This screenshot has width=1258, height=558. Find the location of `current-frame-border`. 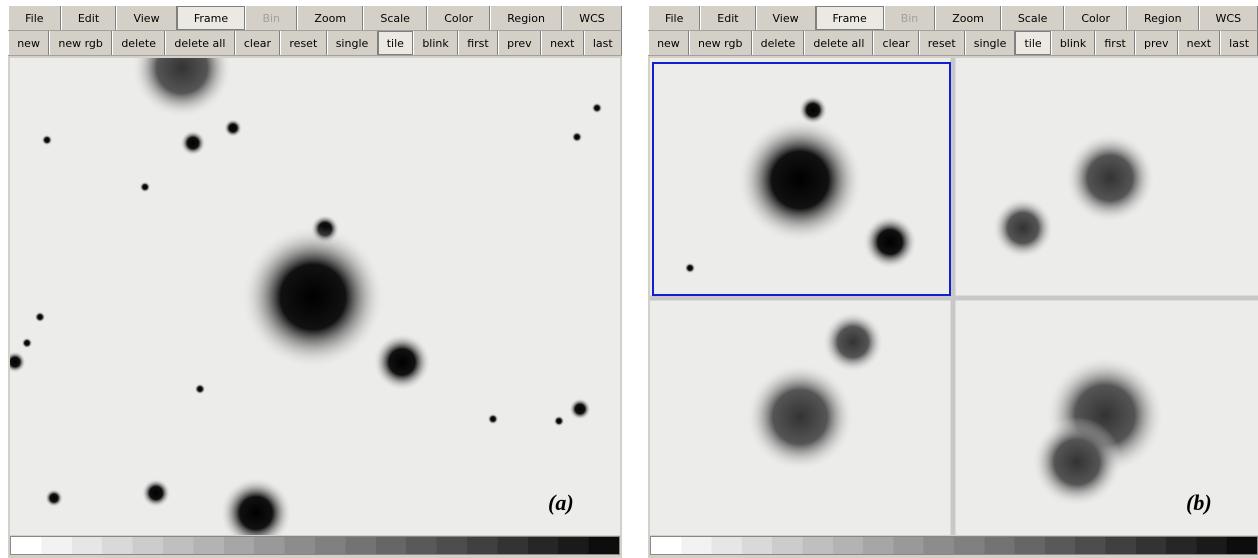

current-frame-border is located at coordinates (801, 179).